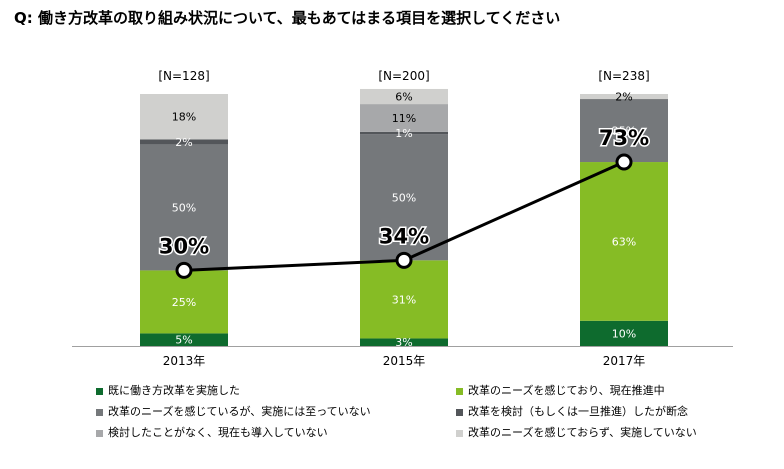 This screenshot has width=784, height=469. What do you see at coordinates (184, 246) in the screenshot?
I see `trend-label-2013年: 30%` at bounding box center [184, 246].